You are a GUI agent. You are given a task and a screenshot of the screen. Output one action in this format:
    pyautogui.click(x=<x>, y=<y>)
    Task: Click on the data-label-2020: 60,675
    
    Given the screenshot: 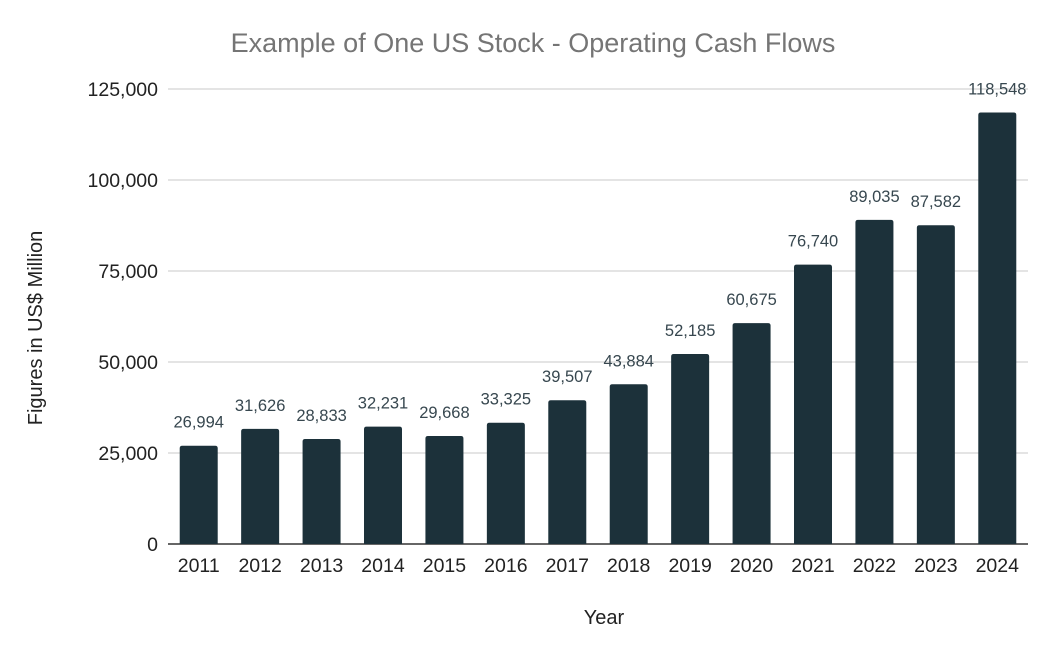 What is the action you would take?
    pyautogui.click(x=751, y=300)
    